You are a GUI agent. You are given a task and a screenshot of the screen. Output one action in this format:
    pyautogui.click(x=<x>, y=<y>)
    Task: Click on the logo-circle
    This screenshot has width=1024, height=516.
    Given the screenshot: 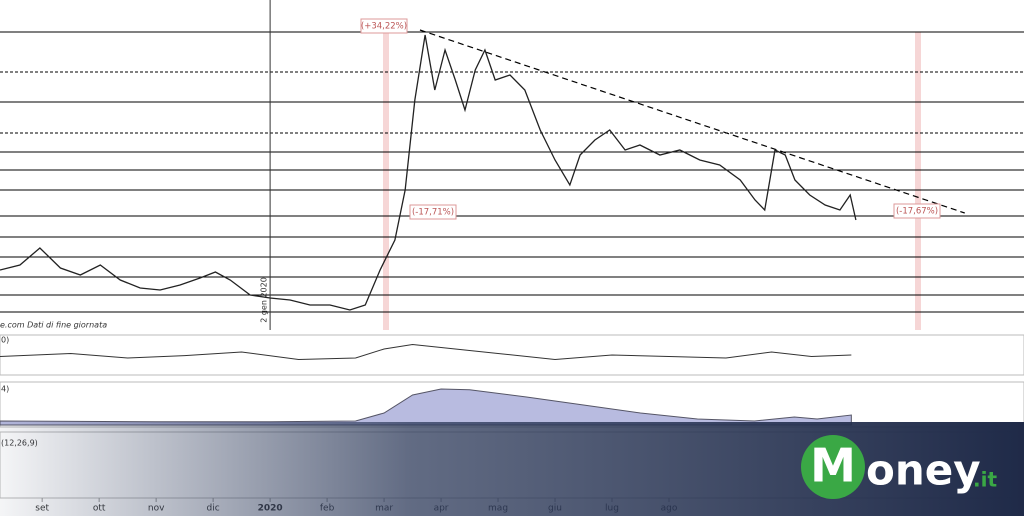 What is the action you would take?
    pyautogui.click(x=833, y=467)
    